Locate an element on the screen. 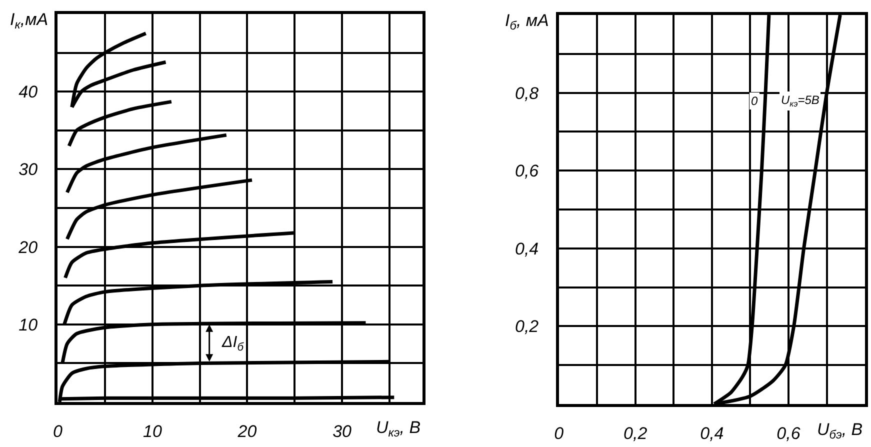 This screenshot has width=871, height=447. y-tick-label: 20 is located at coordinates (28, 247).